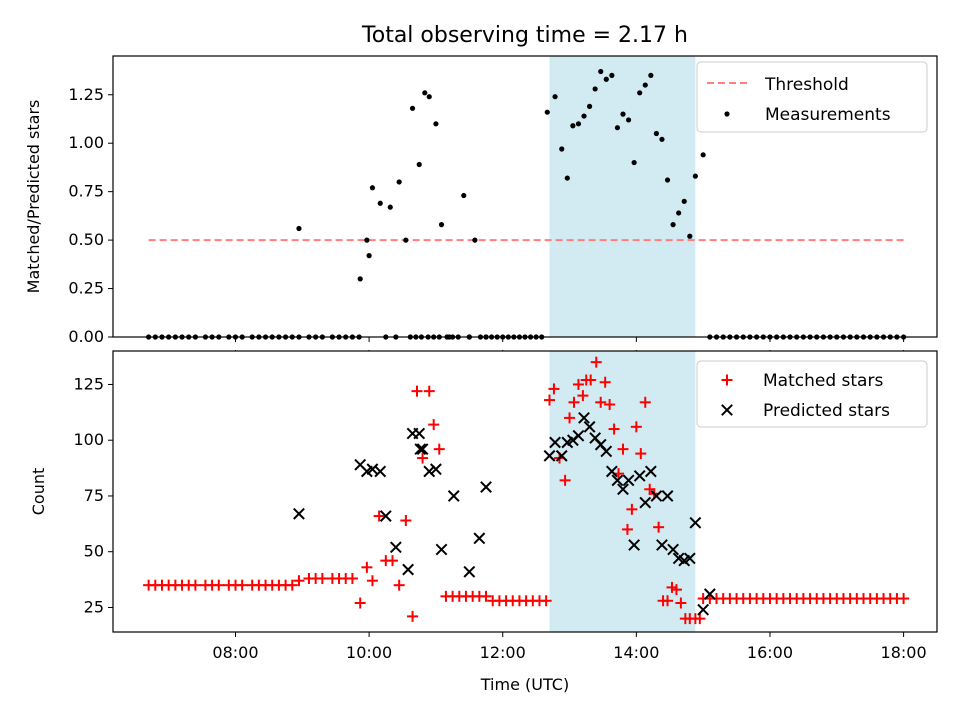 This screenshot has width=960, height=720. I want to click on legend-matched-label: Matched stars, so click(823, 381).